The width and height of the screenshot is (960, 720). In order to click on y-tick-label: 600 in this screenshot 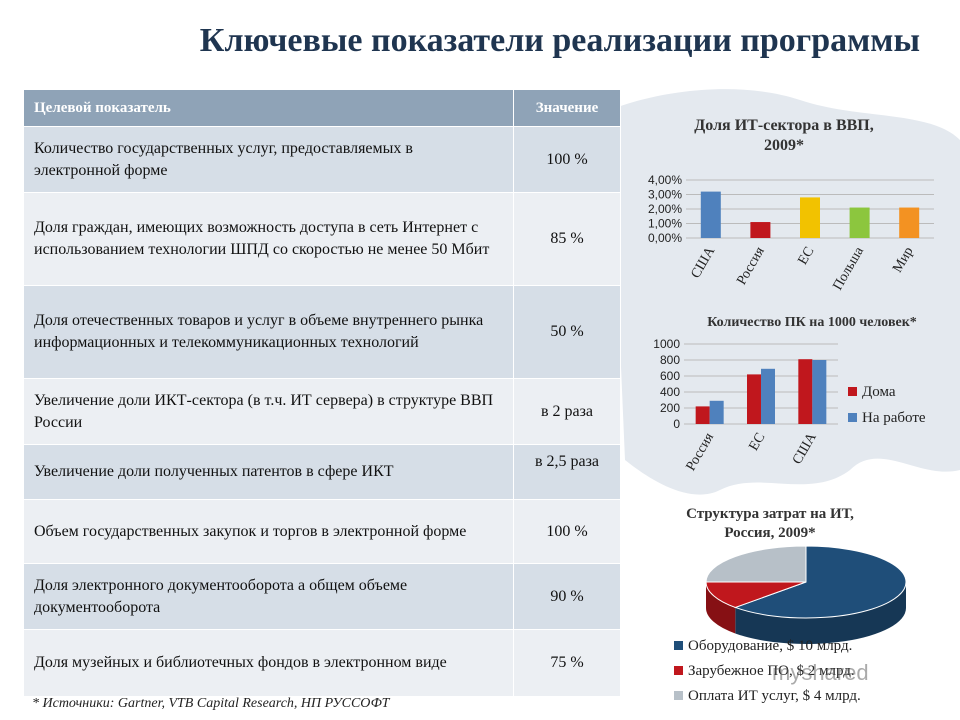, I will do `click(670, 376)`.